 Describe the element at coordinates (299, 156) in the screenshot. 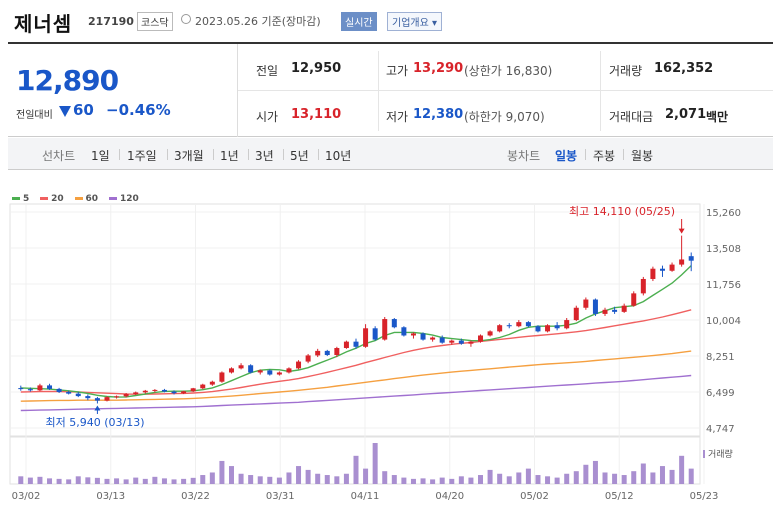

I see `tab-5years: 5년` at that location.